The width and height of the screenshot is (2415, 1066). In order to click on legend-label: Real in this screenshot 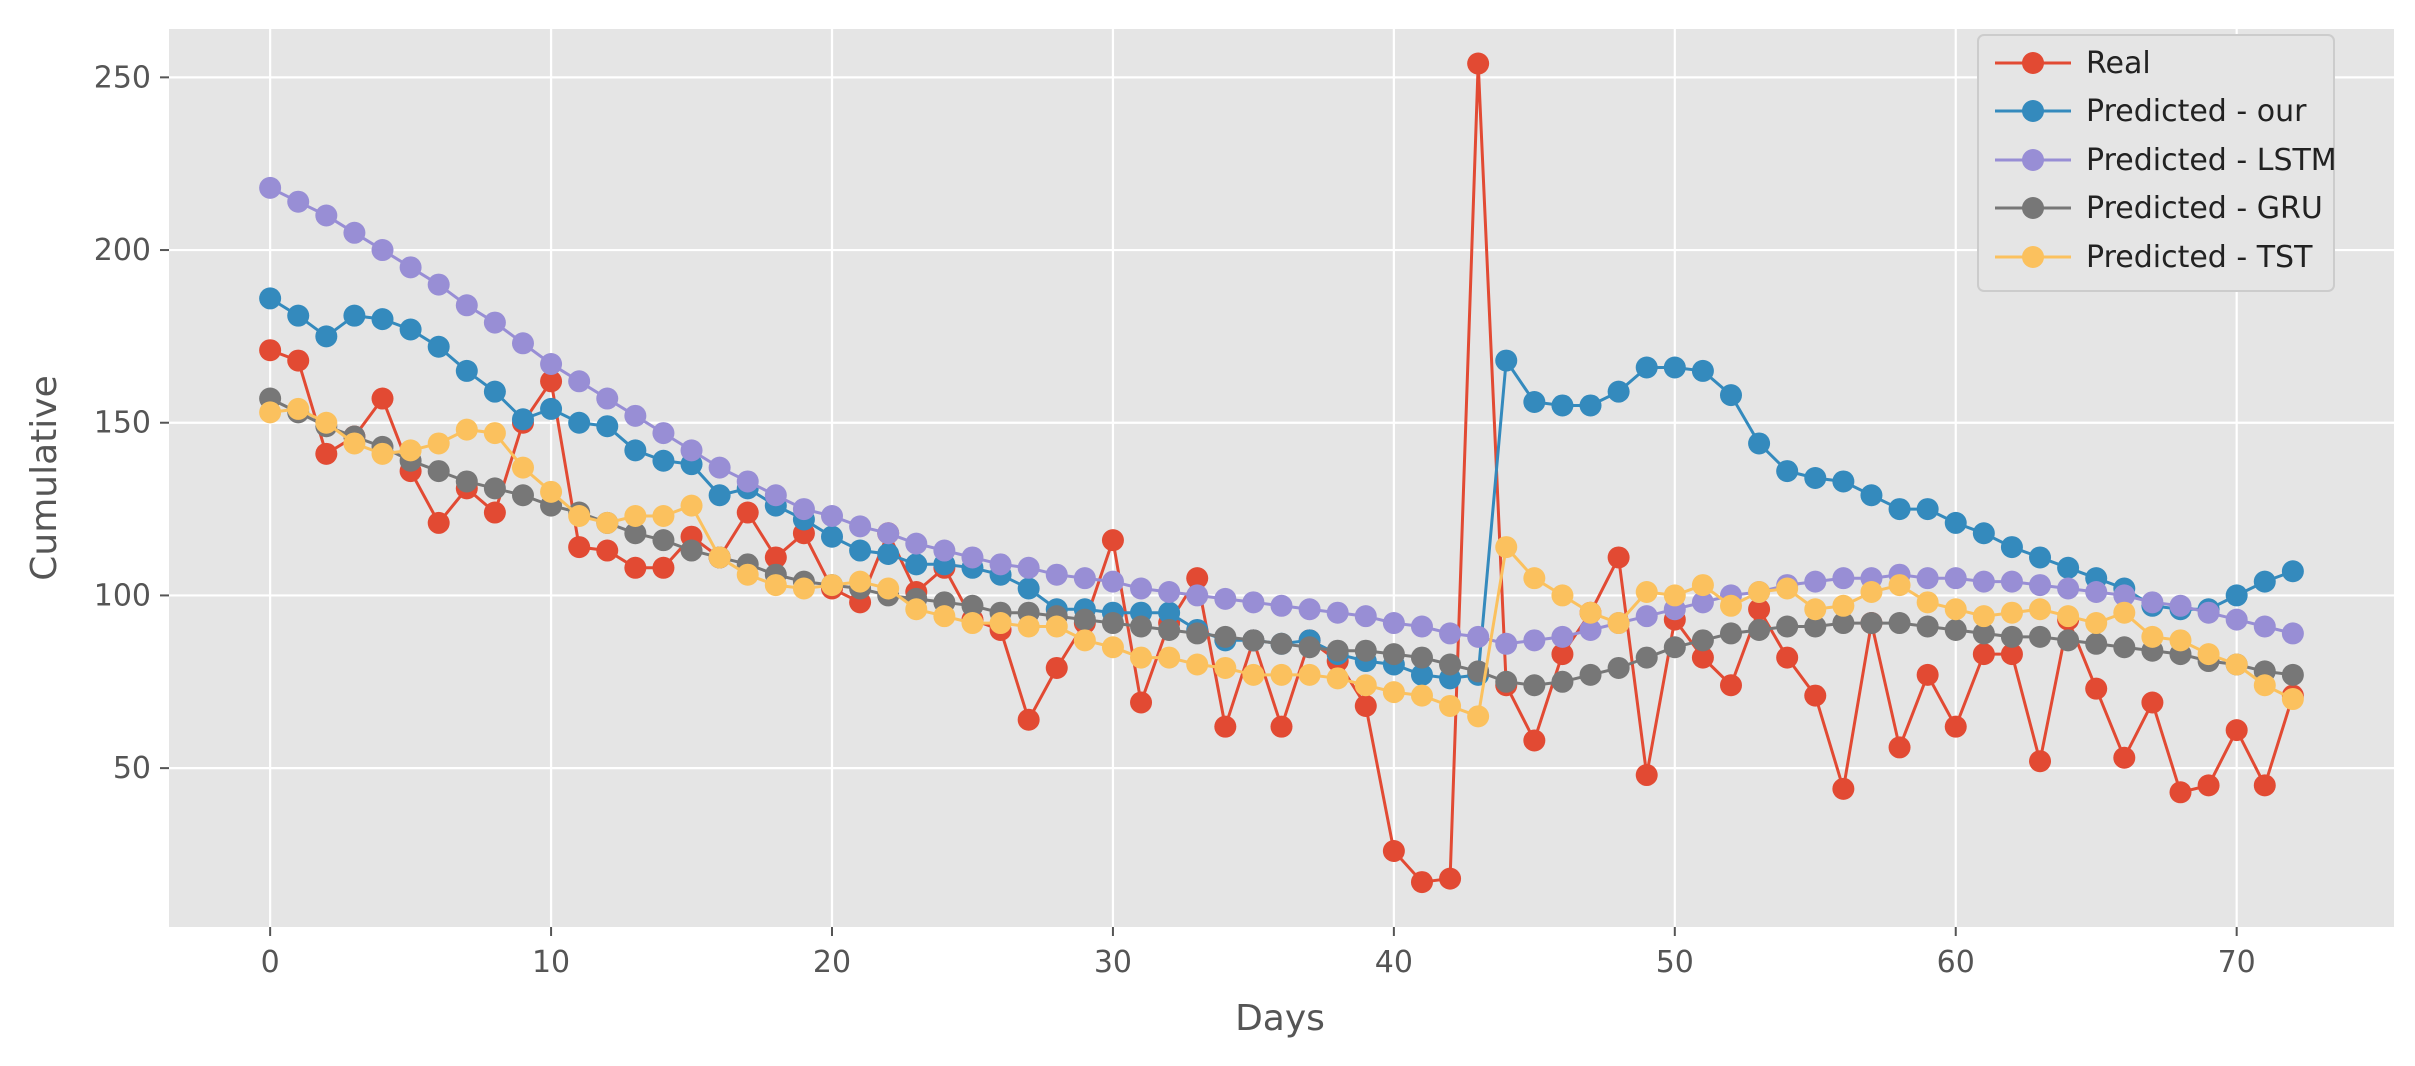, I will do `click(2118, 63)`.